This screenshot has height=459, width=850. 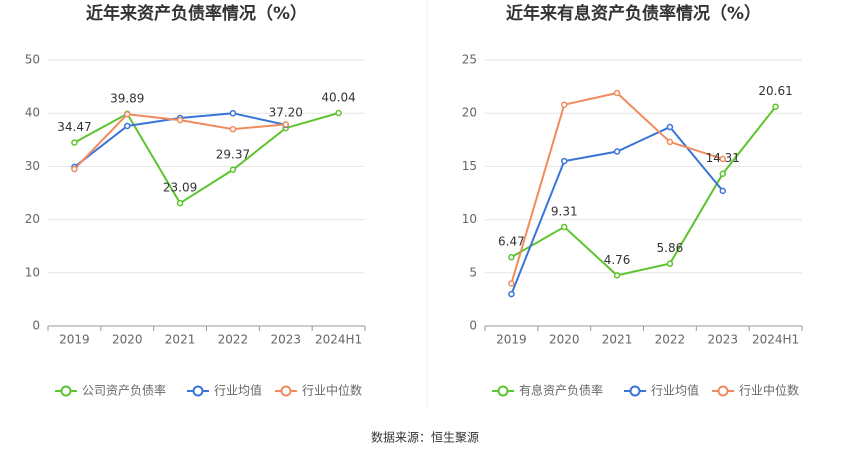 What do you see at coordinates (473, 272) in the screenshot?
I see `y-tick-label: 5` at bounding box center [473, 272].